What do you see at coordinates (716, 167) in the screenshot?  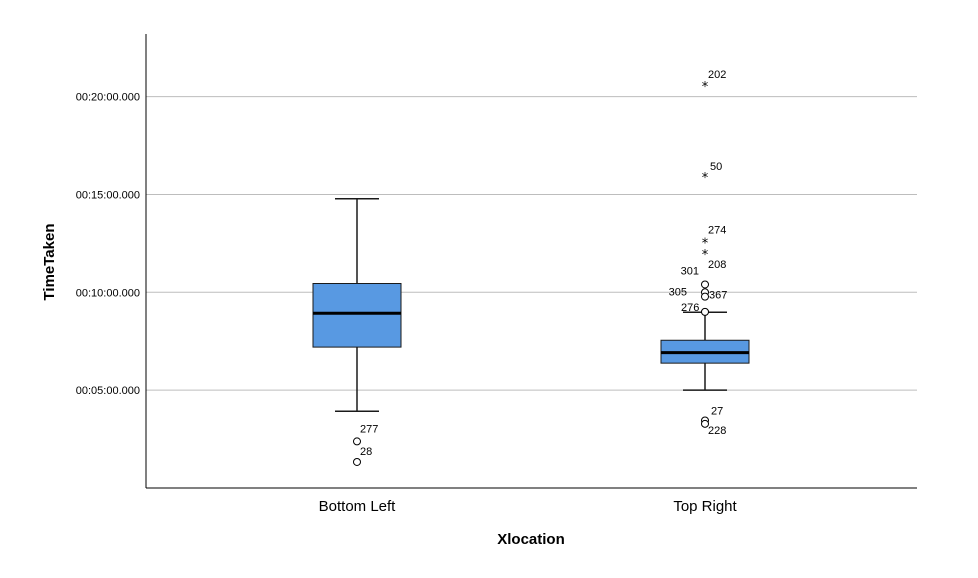 I see `outlier-label: 50` at bounding box center [716, 167].